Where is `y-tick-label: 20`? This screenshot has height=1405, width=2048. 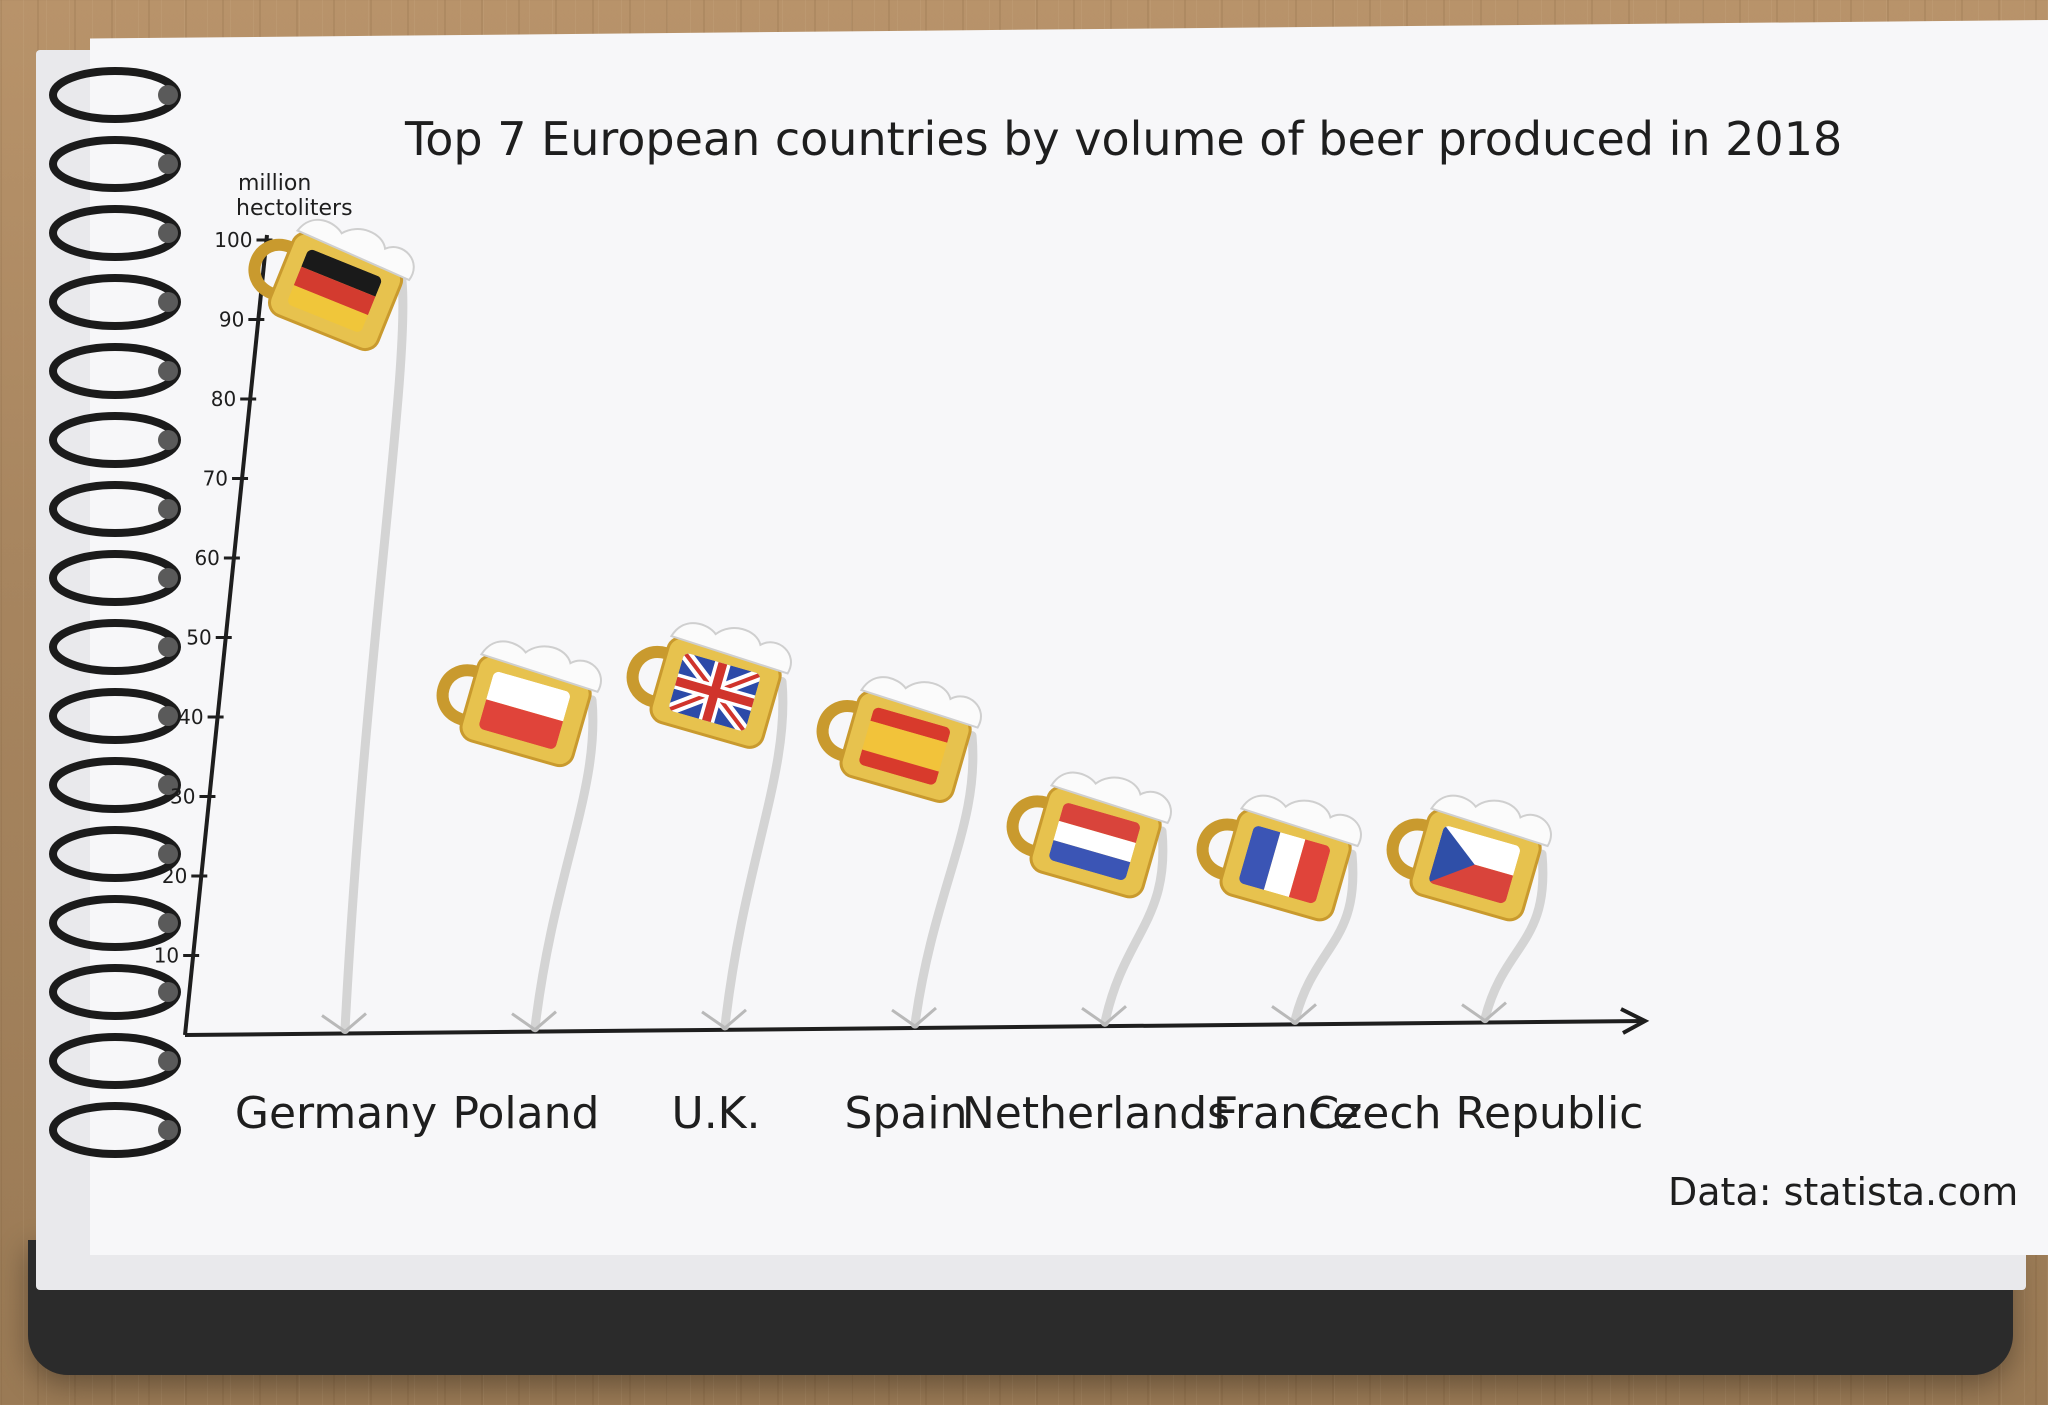
y-tick-label: 20 is located at coordinates (174, 876).